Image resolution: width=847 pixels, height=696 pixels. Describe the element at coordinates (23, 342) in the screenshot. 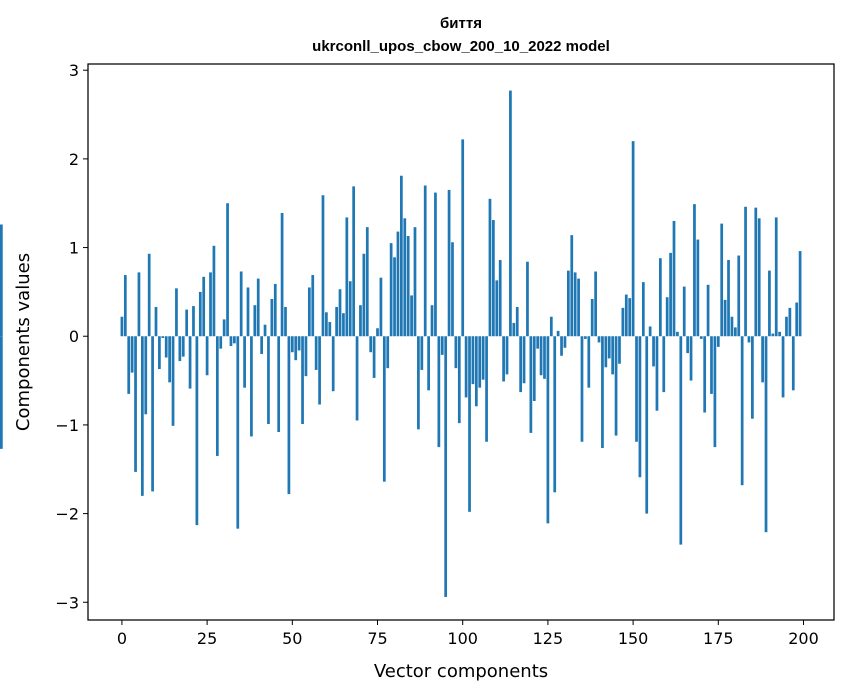

I see `y-axis-label: Components values` at that location.